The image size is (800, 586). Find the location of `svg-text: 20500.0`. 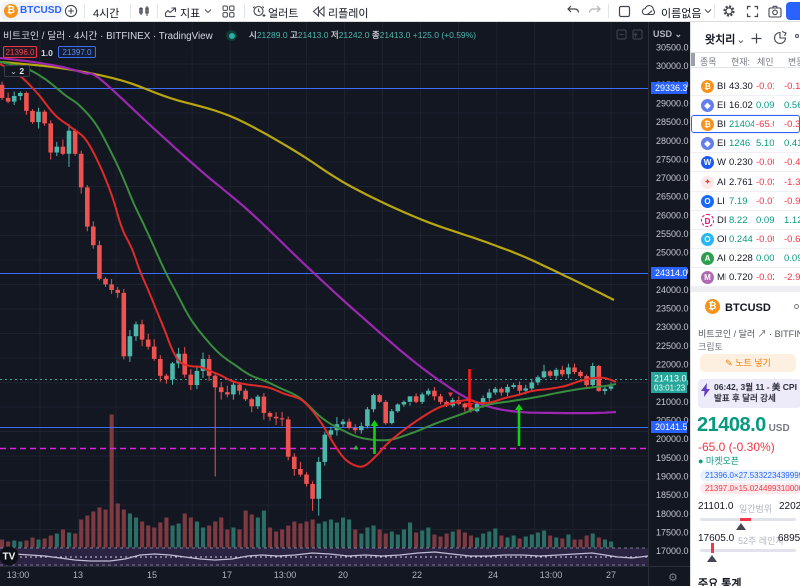

svg-text: 20500.0 is located at coordinates (672, 421).